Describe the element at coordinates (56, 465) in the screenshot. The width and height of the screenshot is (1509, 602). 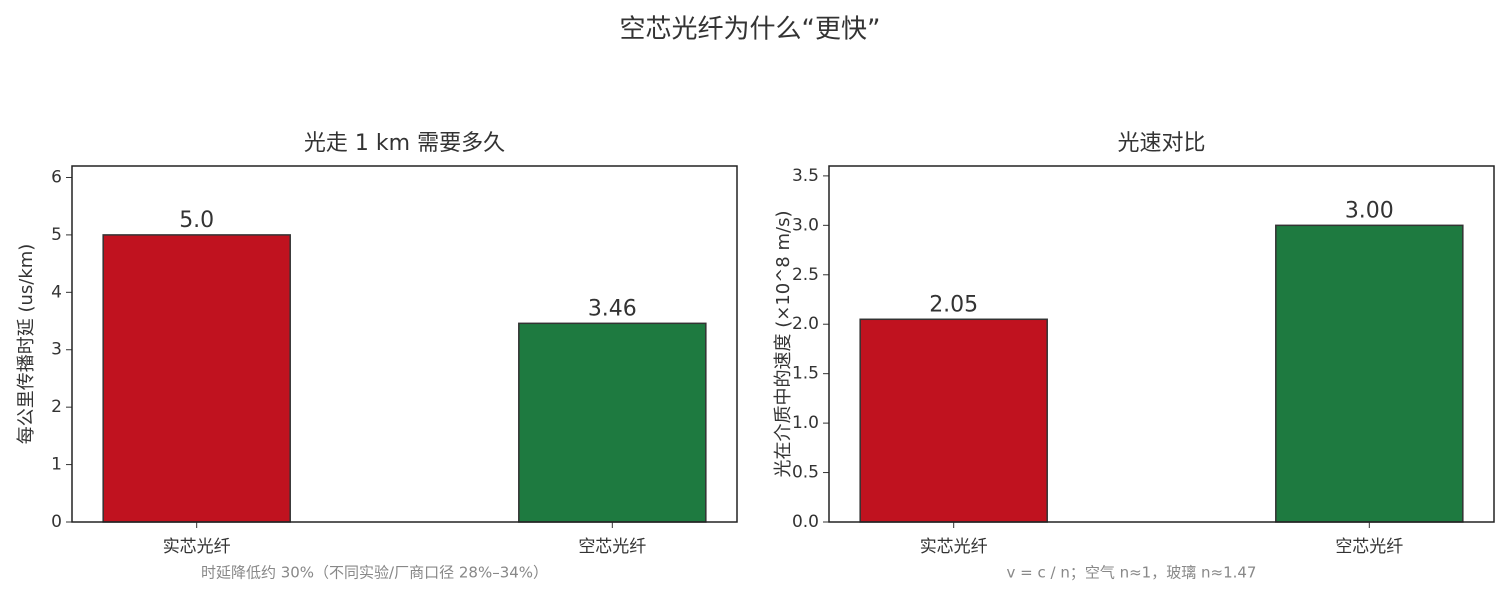
I see `y-tick-label: 1` at that location.